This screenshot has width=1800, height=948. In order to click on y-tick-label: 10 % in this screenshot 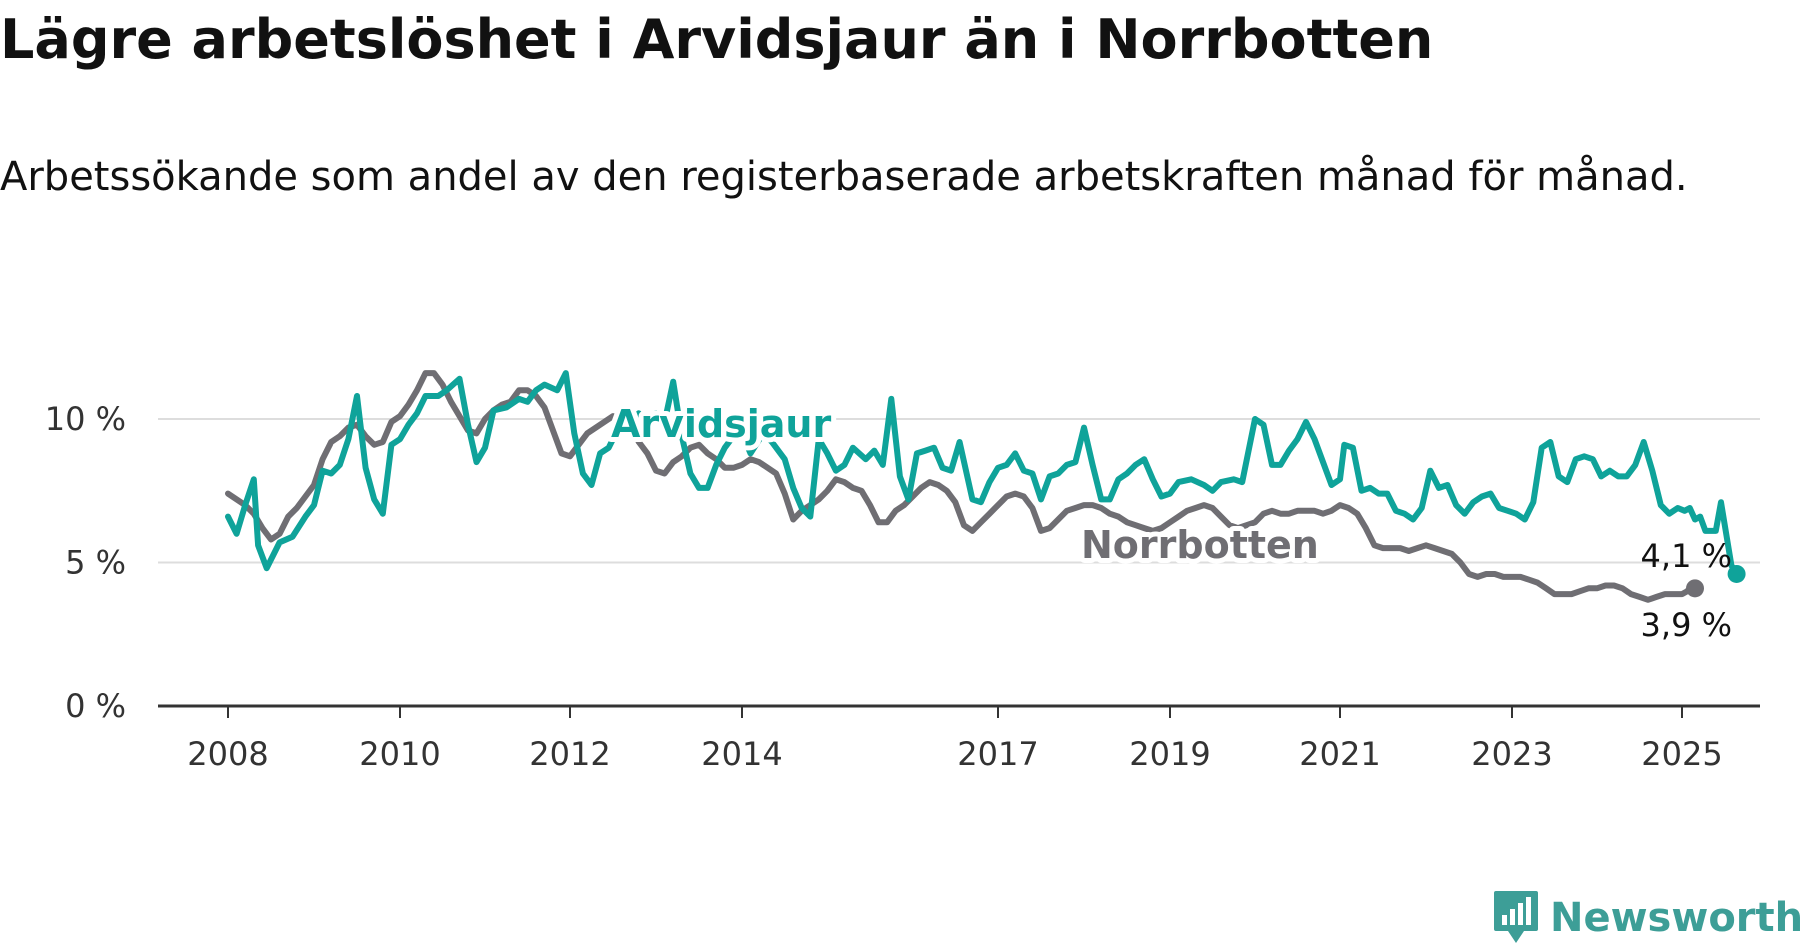, I will do `click(85, 419)`.